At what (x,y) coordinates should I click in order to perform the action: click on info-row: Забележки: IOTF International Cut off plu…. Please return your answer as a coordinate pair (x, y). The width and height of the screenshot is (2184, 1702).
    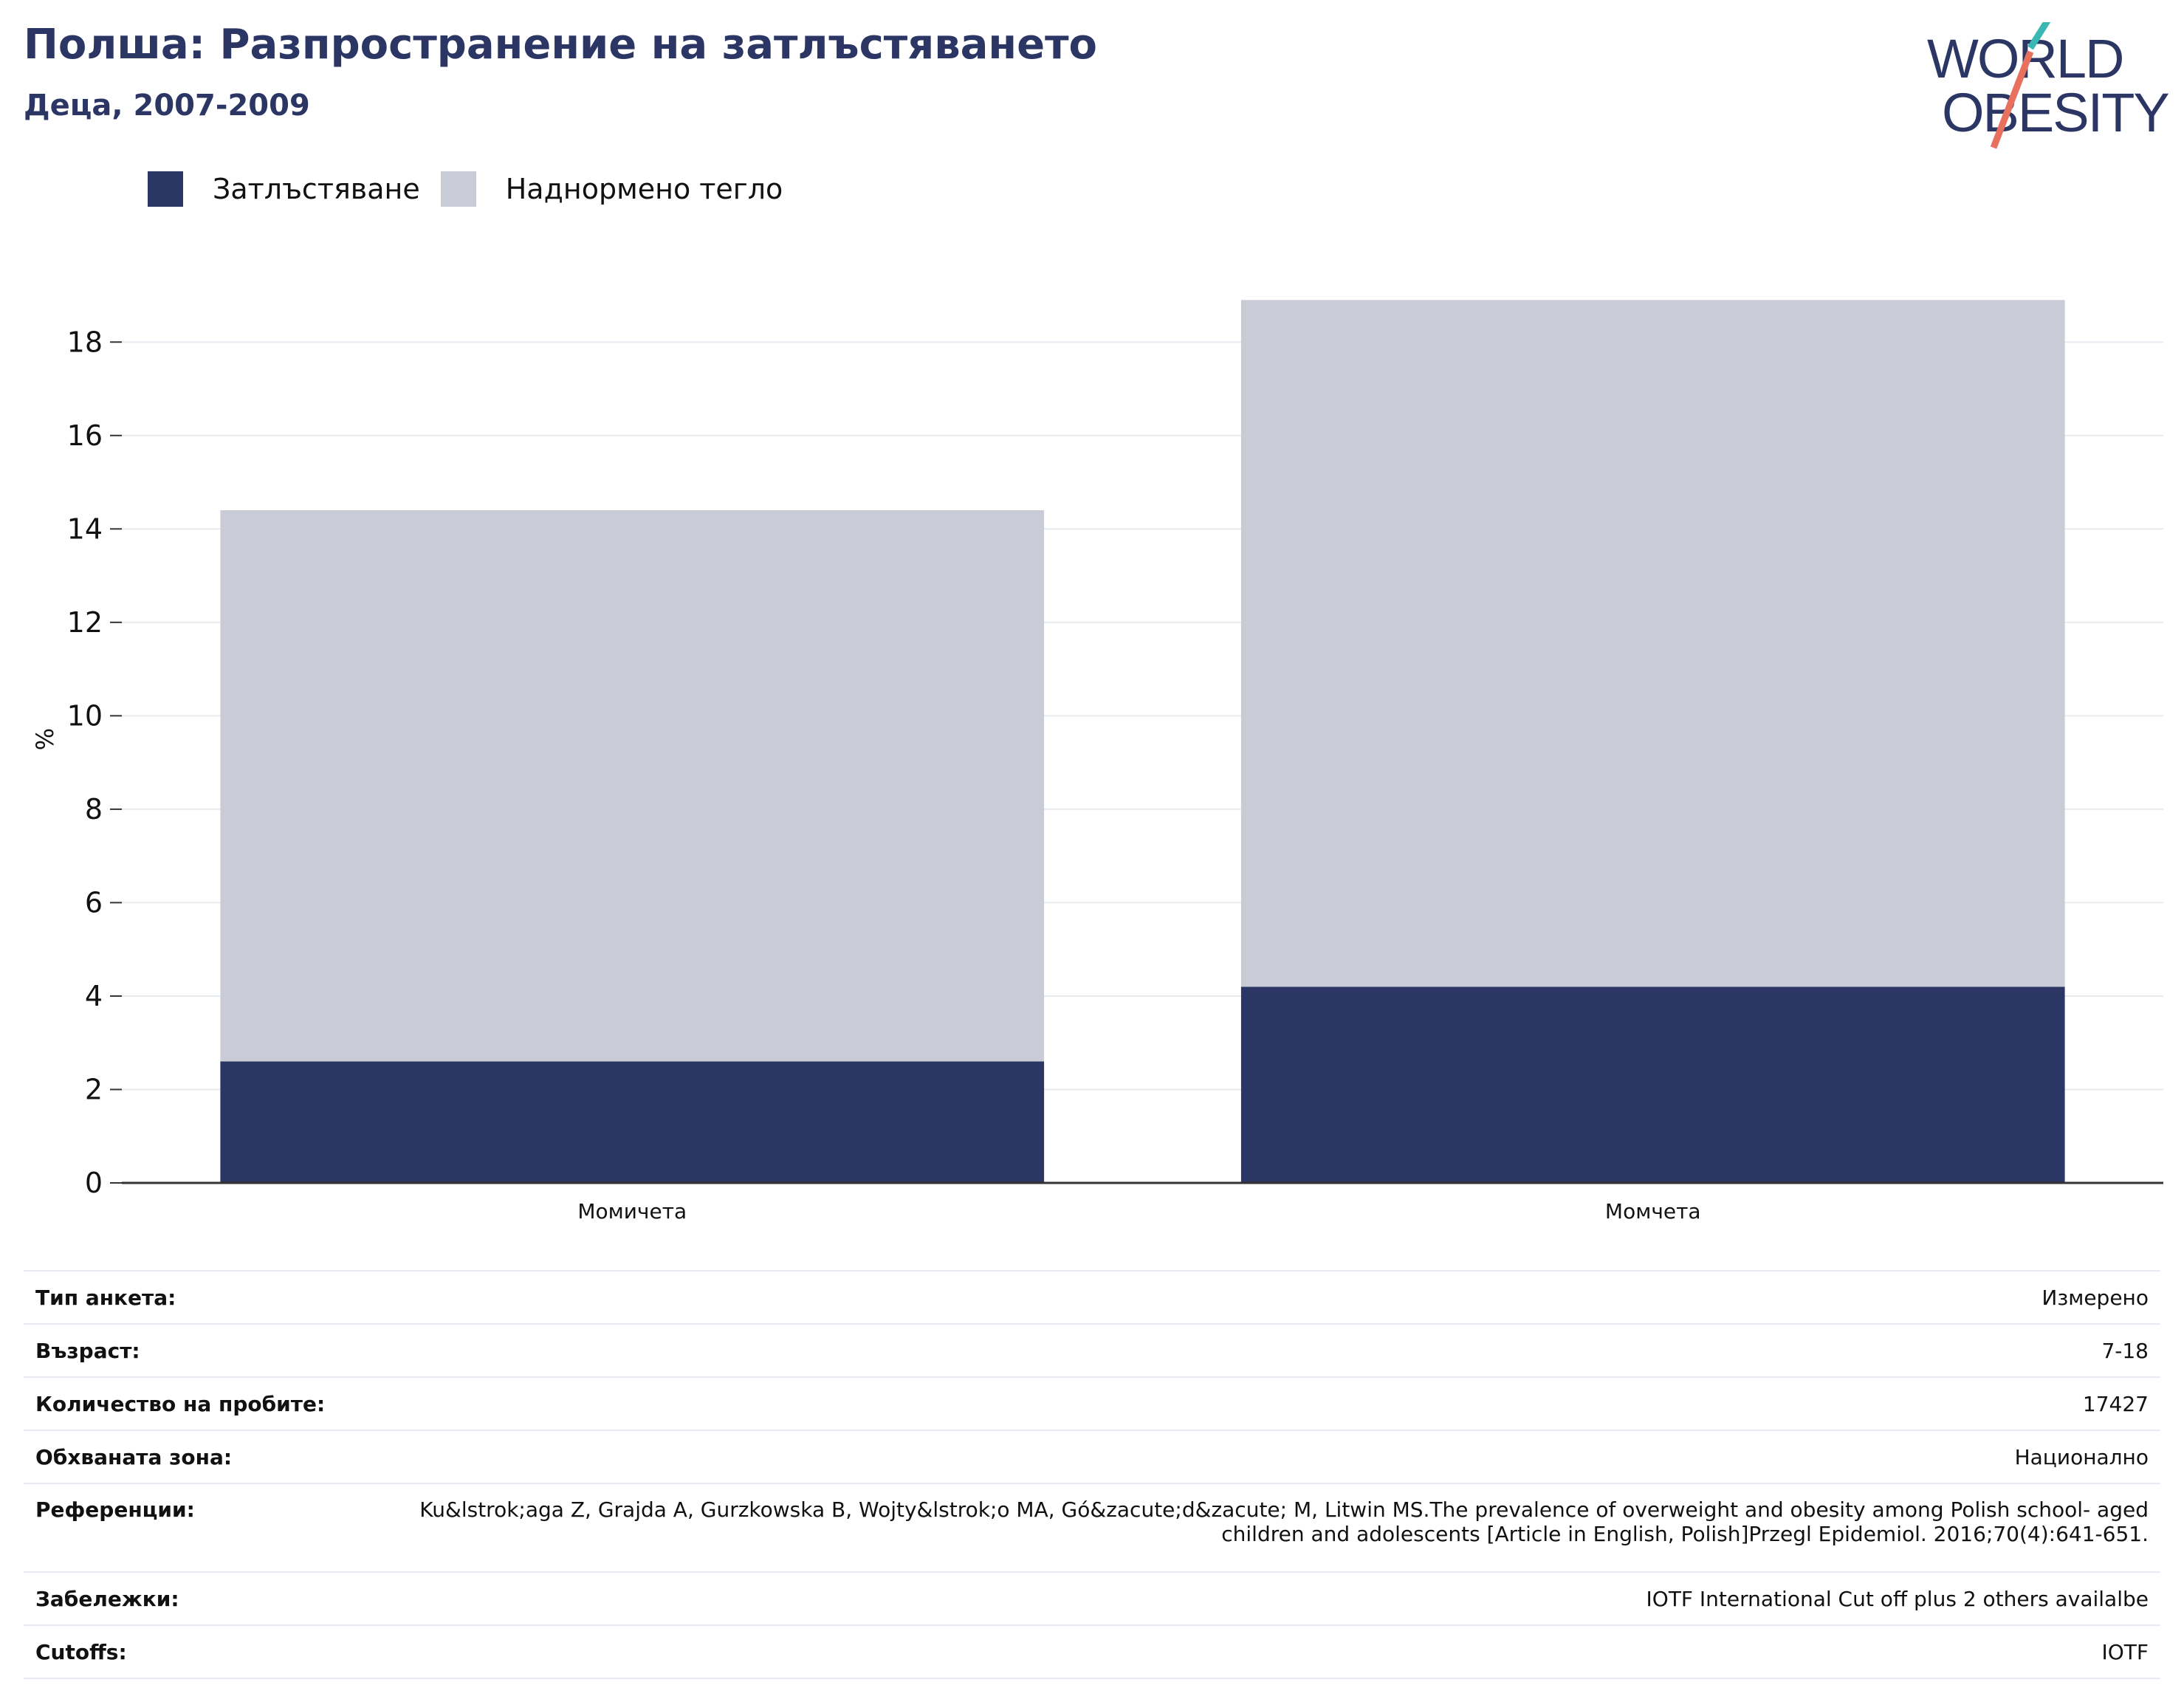
    Looking at the image, I should click on (1092, 1598).